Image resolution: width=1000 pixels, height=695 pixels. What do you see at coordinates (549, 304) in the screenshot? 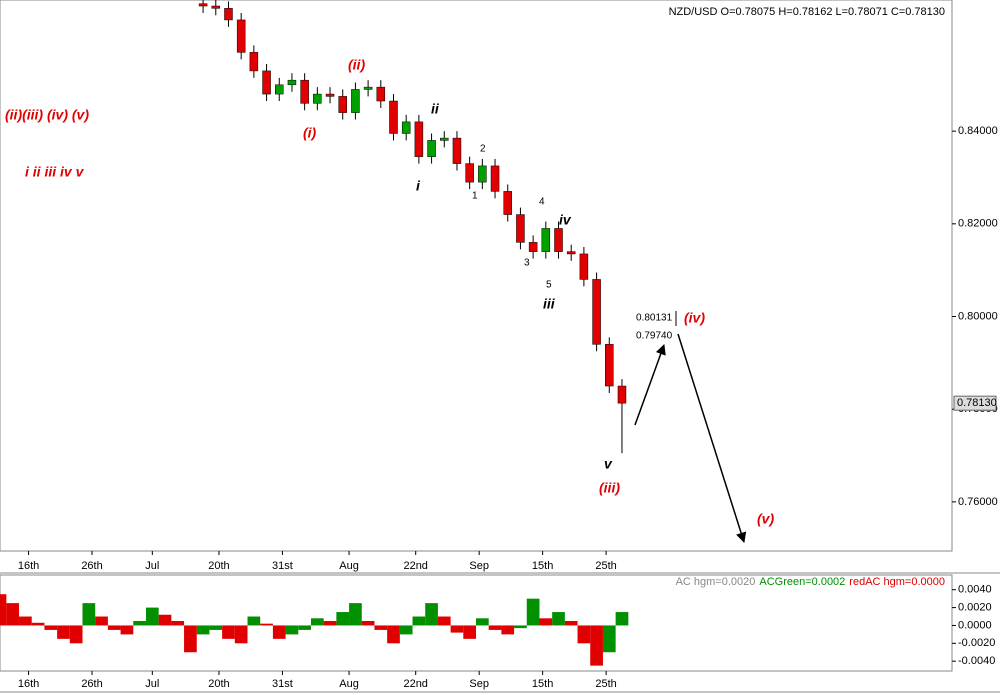
I see `annotation: iii` at bounding box center [549, 304].